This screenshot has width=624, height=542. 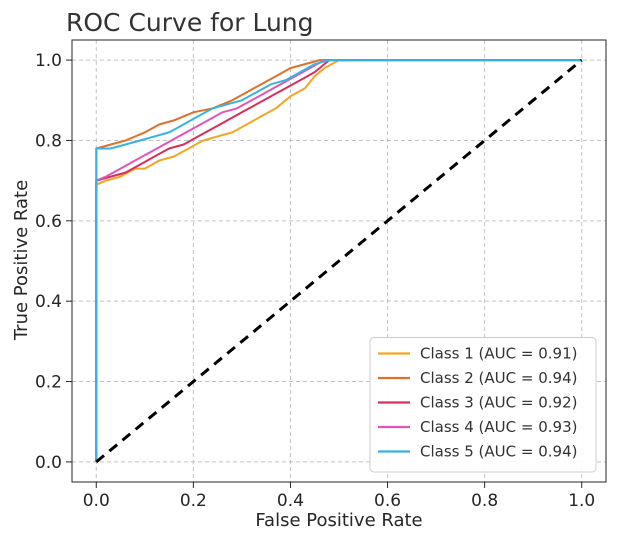 I want to click on x-tick-label: 0.6, so click(x=387, y=501).